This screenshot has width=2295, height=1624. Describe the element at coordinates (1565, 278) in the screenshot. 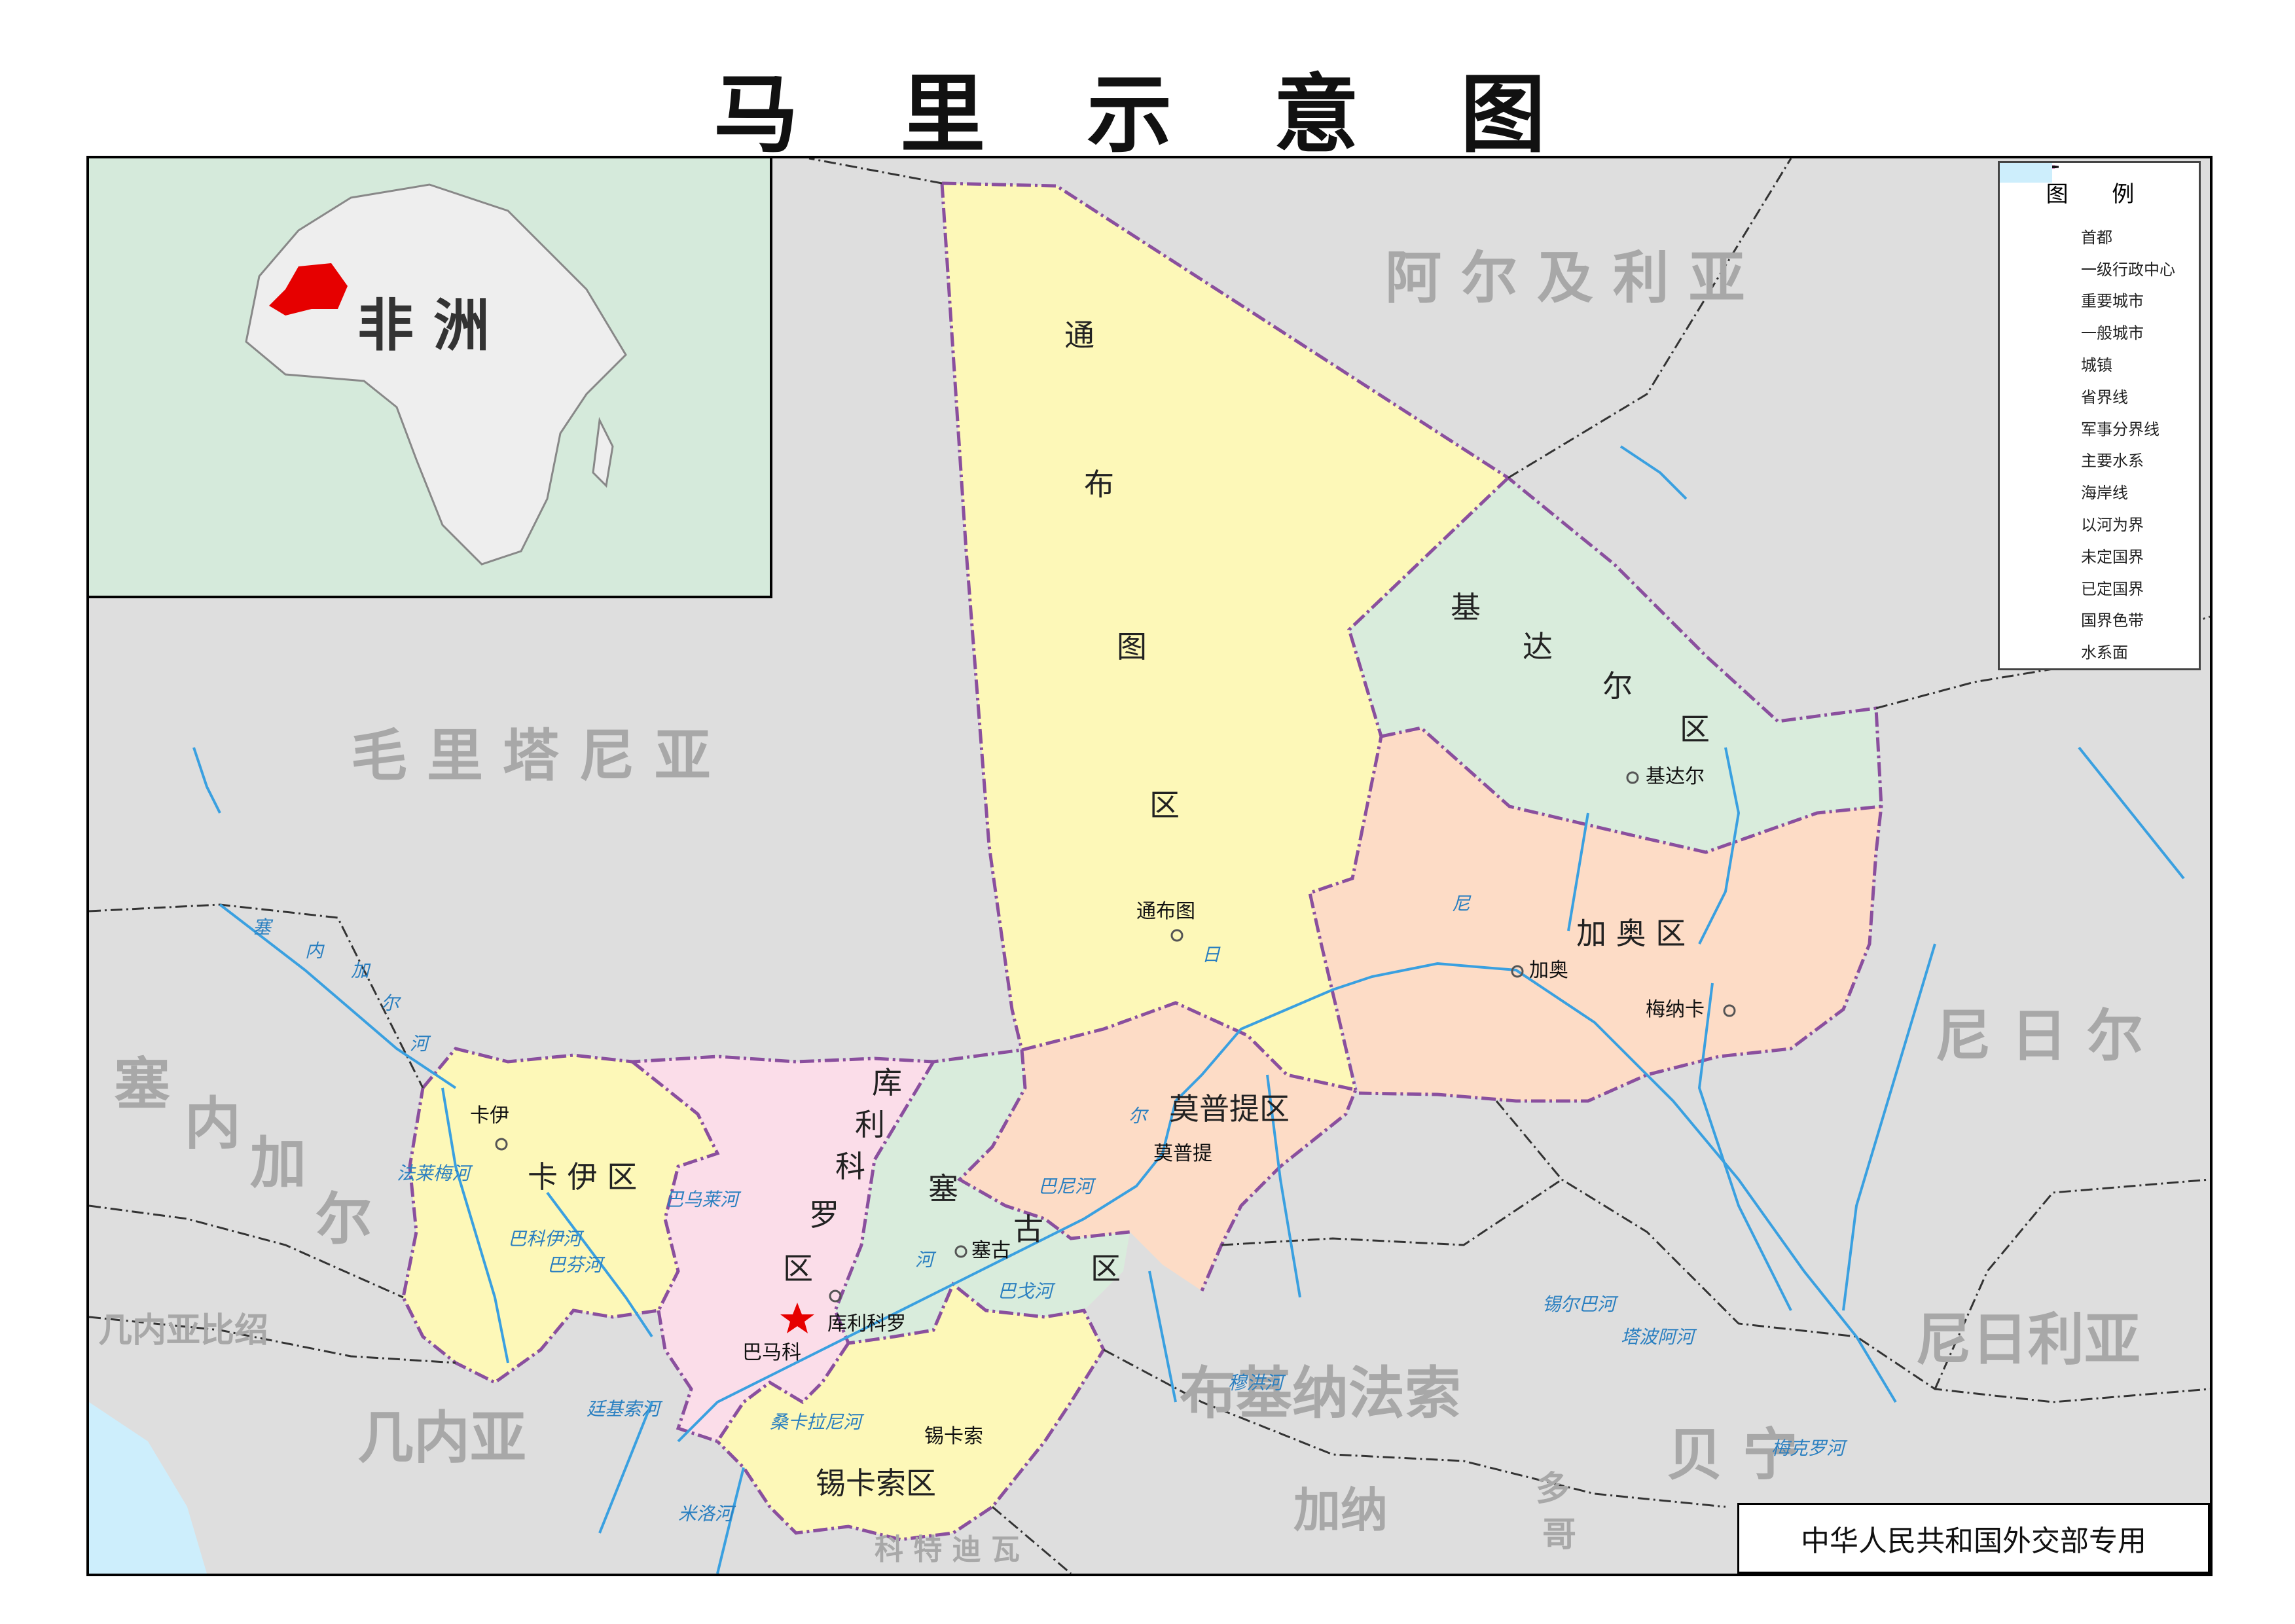

I see `country-algeria: 阿 尔 及 利 亚` at that location.